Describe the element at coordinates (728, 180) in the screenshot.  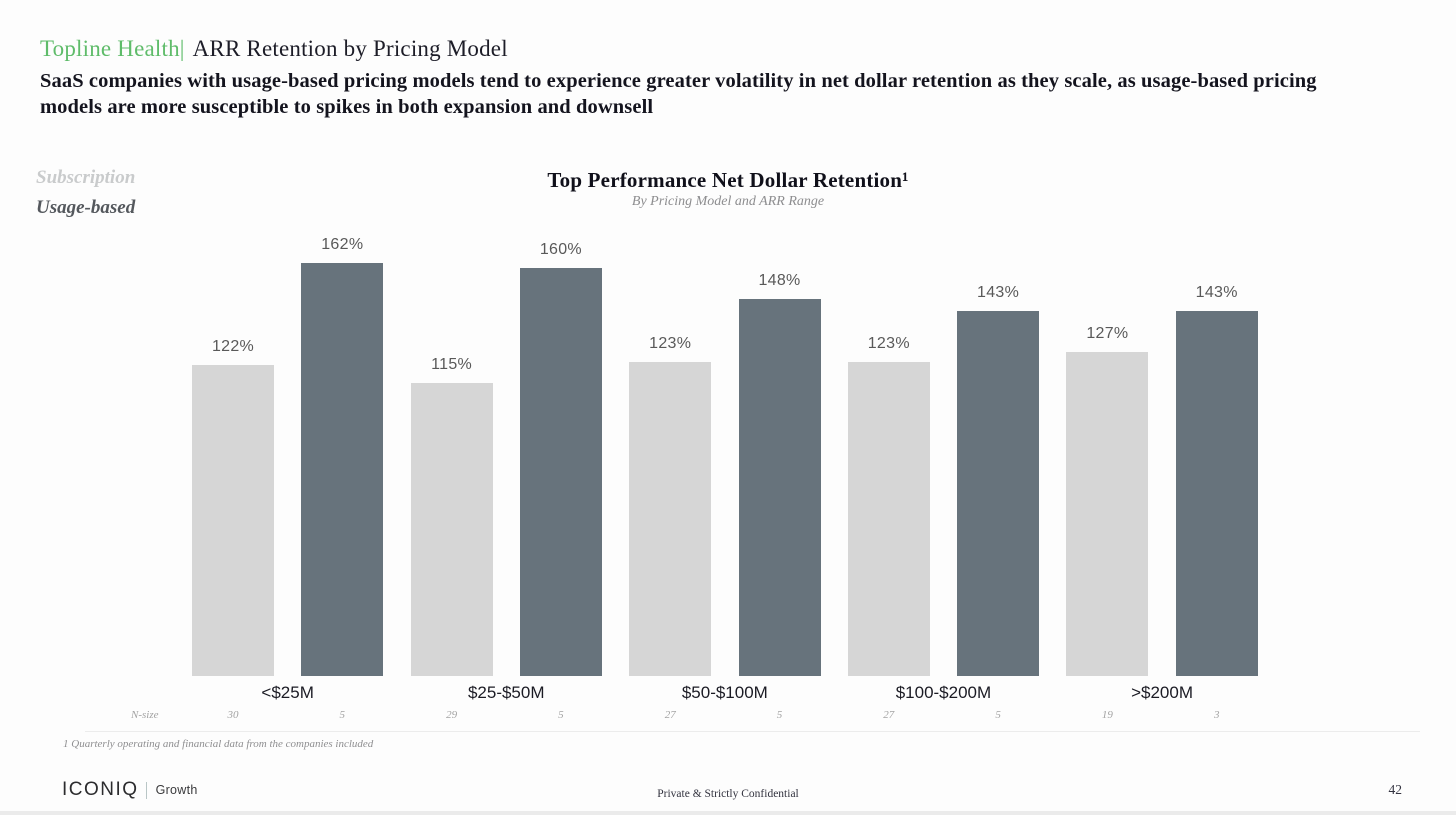
I see `chart-title: Top Performance Net Dollar Retention¹` at that location.